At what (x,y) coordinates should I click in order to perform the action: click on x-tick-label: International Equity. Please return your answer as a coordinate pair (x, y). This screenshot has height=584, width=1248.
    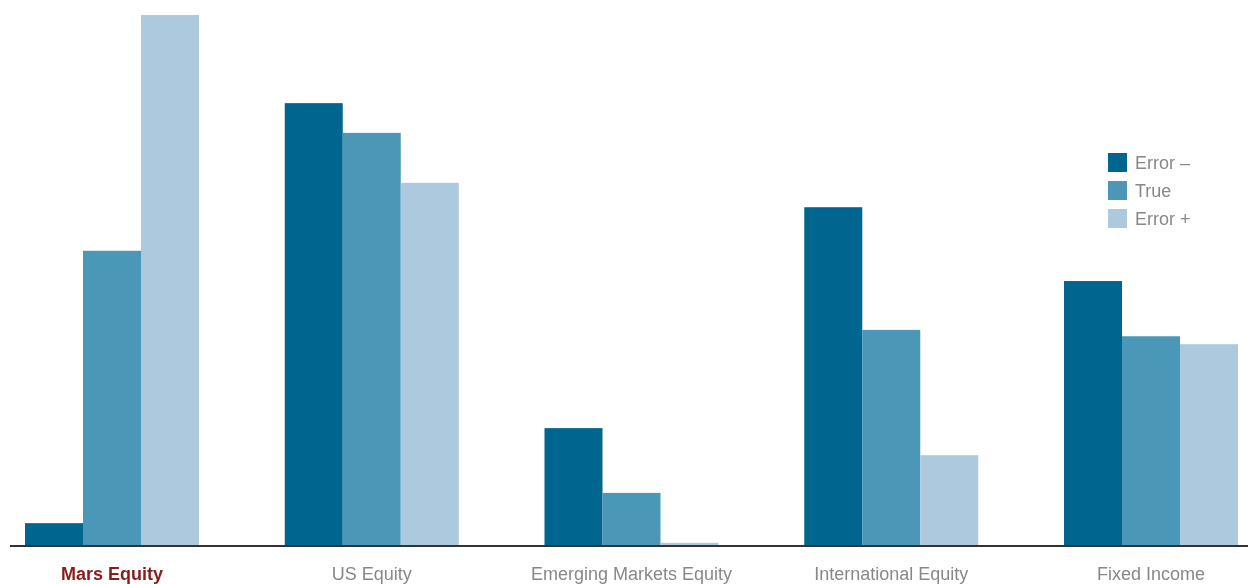
    Looking at the image, I should click on (891, 574).